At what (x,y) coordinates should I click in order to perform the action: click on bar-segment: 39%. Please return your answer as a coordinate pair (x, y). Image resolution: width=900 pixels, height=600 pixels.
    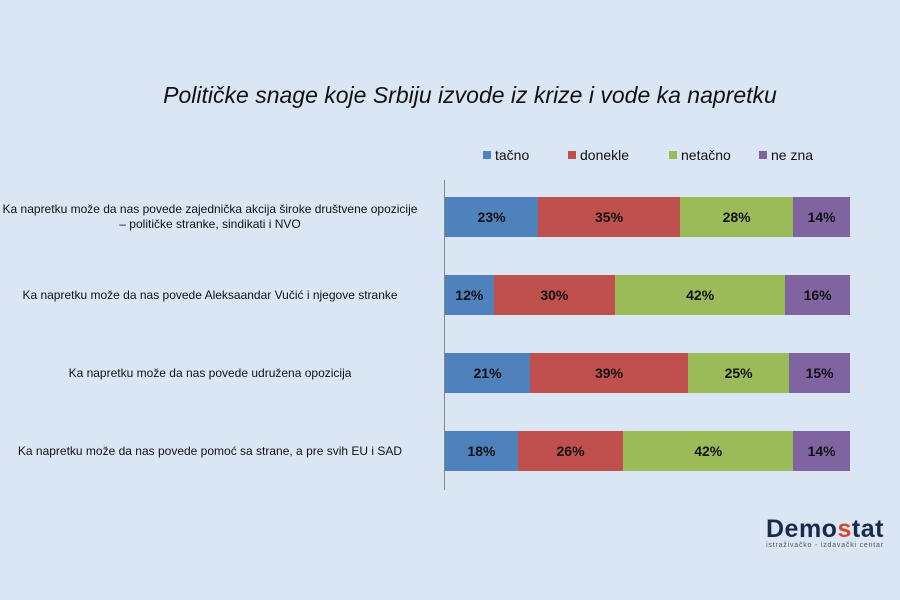
    Looking at the image, I should click on (609, 373).